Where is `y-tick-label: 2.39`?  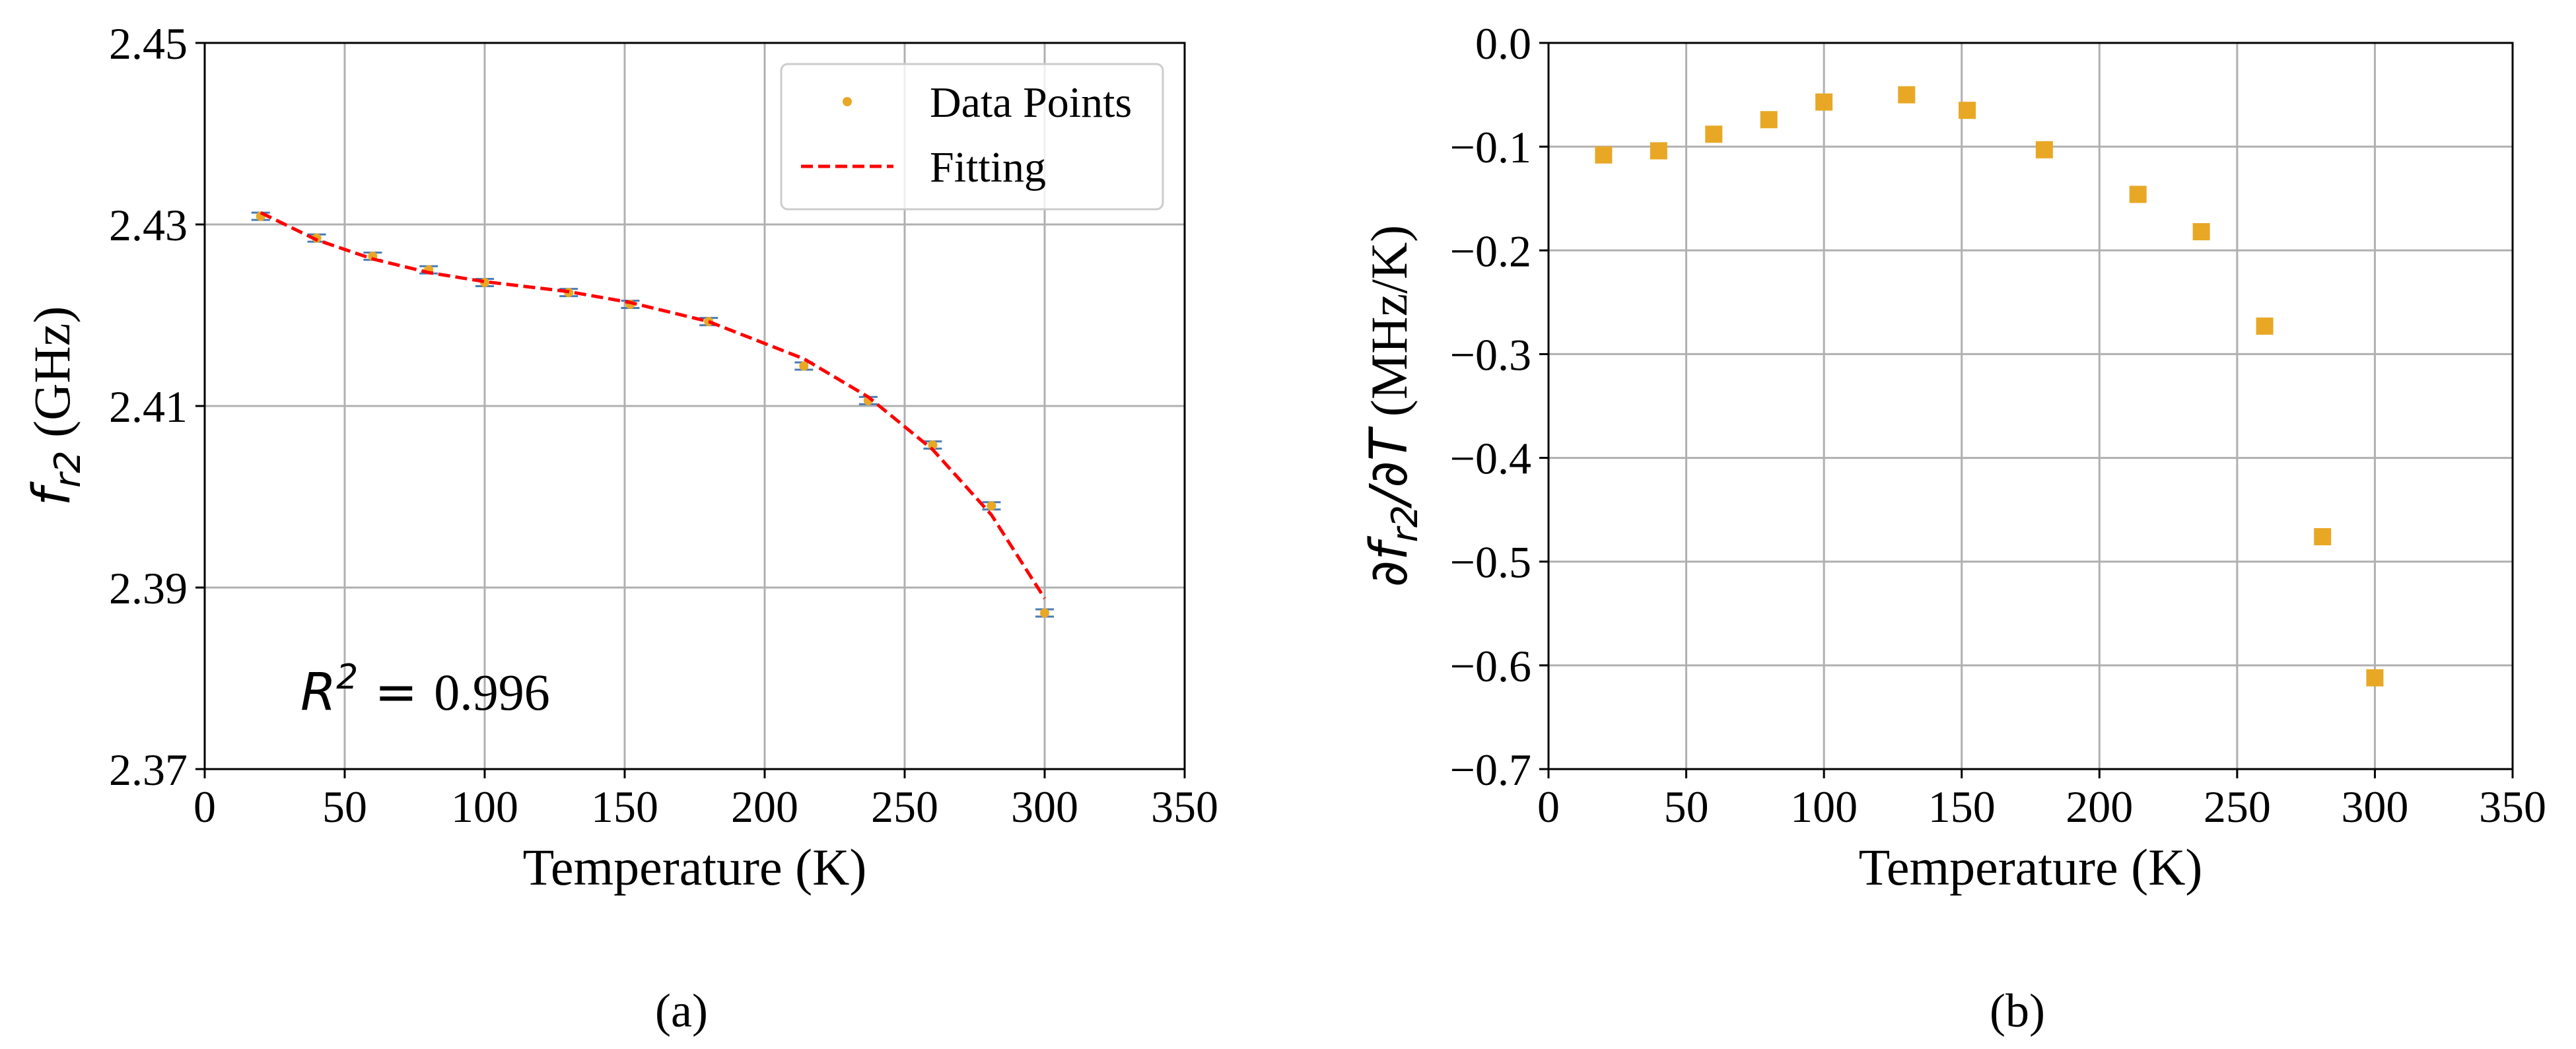
y-tick-label: 2.39 is located at coordinates (148, 588).